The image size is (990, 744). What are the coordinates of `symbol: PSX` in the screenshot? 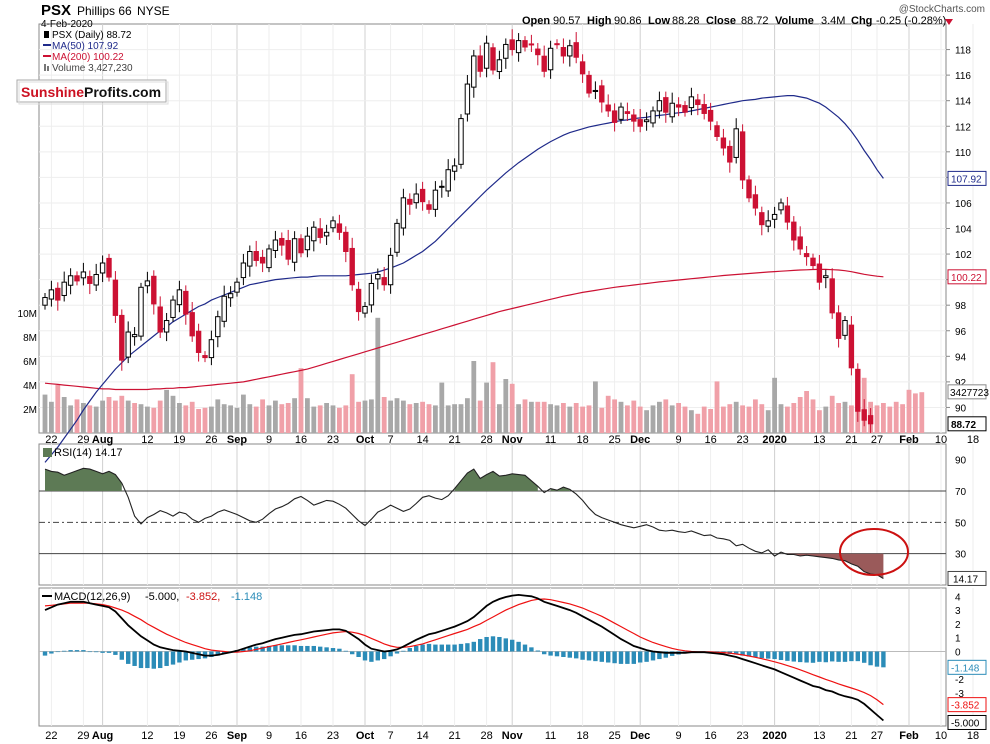 It's located at (56, 10).